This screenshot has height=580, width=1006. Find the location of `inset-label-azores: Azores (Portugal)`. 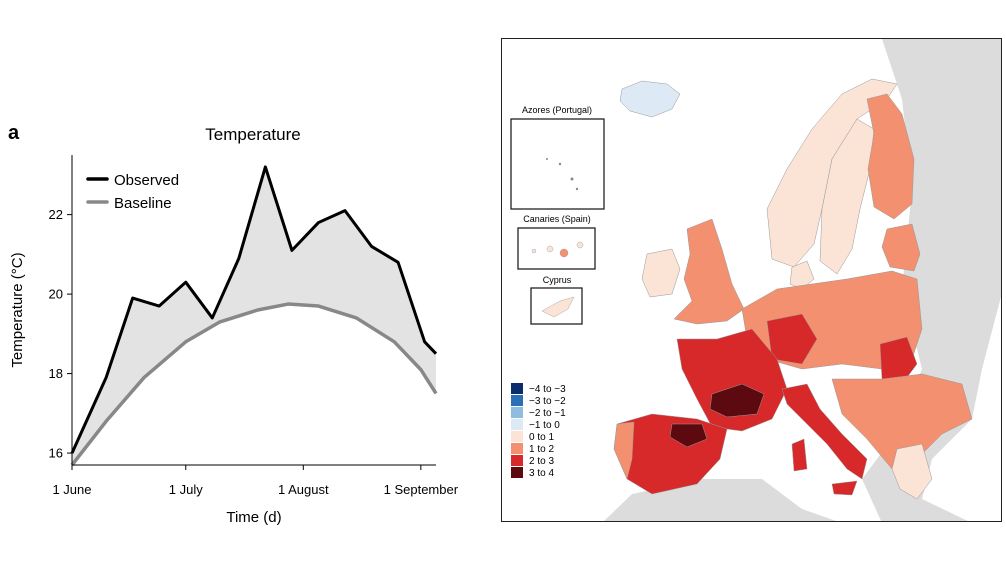

inset-label-azores: Azores (Portugal) is located at coordinates (557, 110).